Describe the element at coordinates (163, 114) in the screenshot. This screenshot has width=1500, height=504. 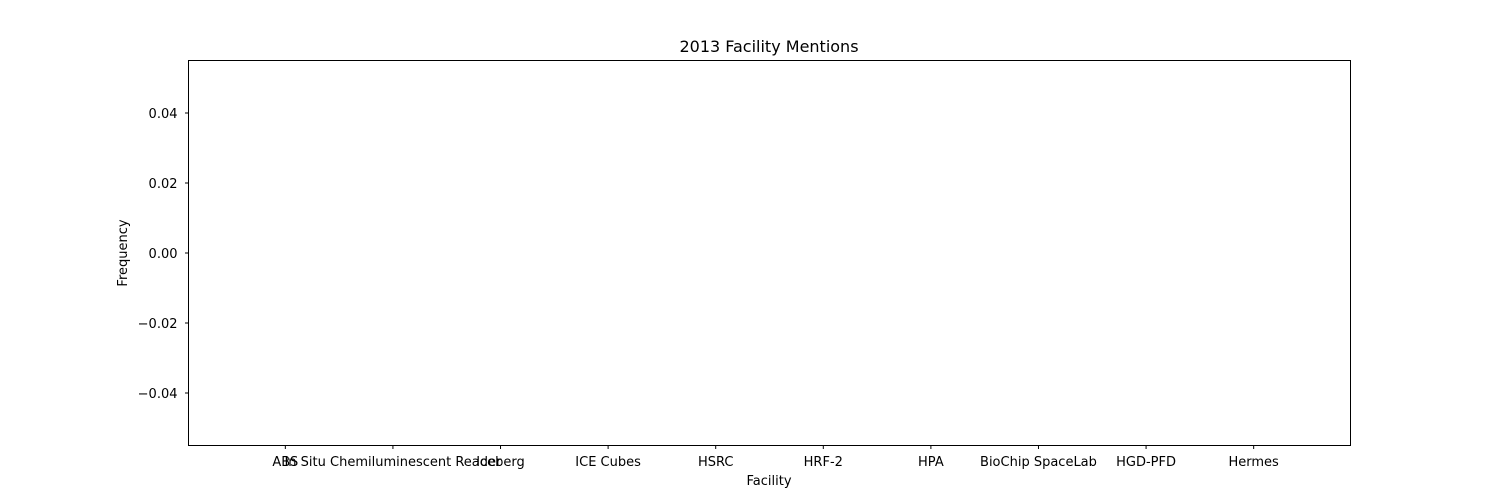
I see `y-tick-label: 0.04` at that location.